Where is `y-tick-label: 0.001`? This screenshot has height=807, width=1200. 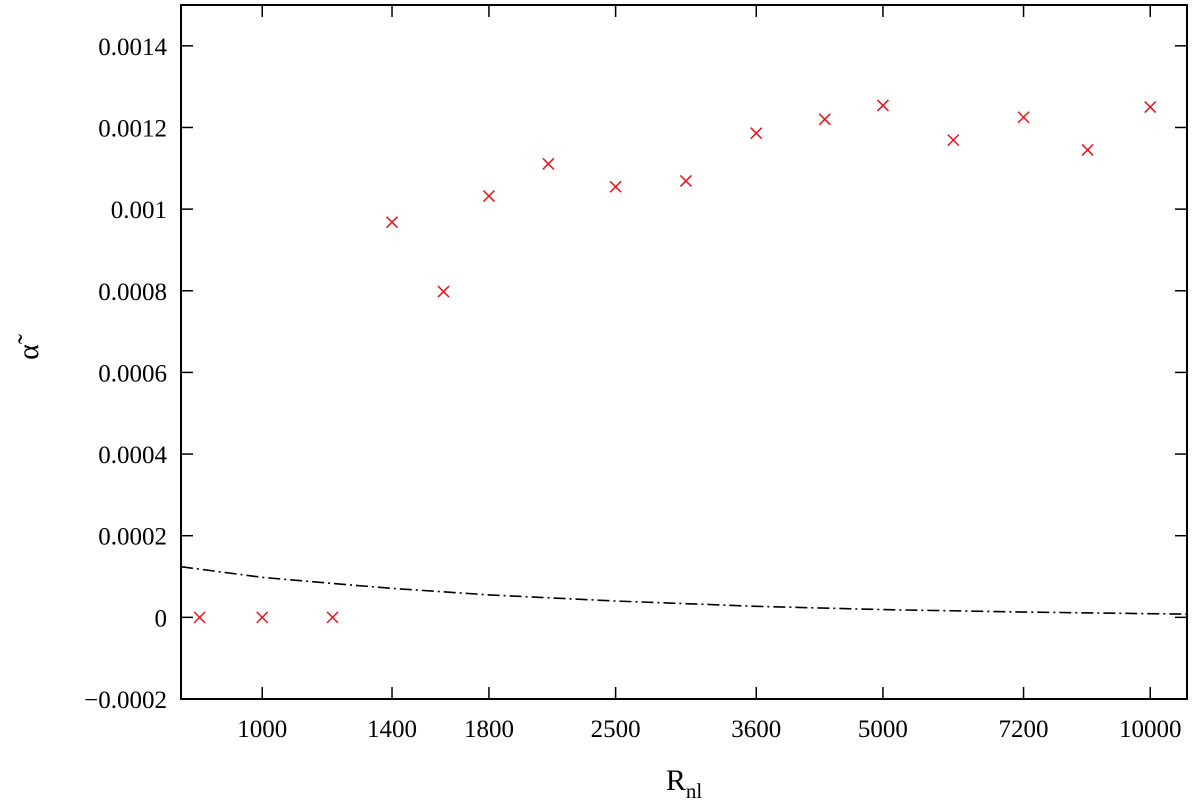 y-tick-label: 0.001 is located at coordinates (139, 210).